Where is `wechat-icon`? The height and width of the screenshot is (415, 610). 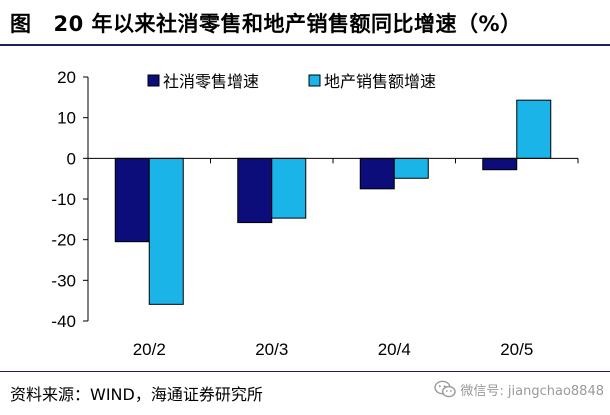 wechat-icon is located at coordinates (445, 389).